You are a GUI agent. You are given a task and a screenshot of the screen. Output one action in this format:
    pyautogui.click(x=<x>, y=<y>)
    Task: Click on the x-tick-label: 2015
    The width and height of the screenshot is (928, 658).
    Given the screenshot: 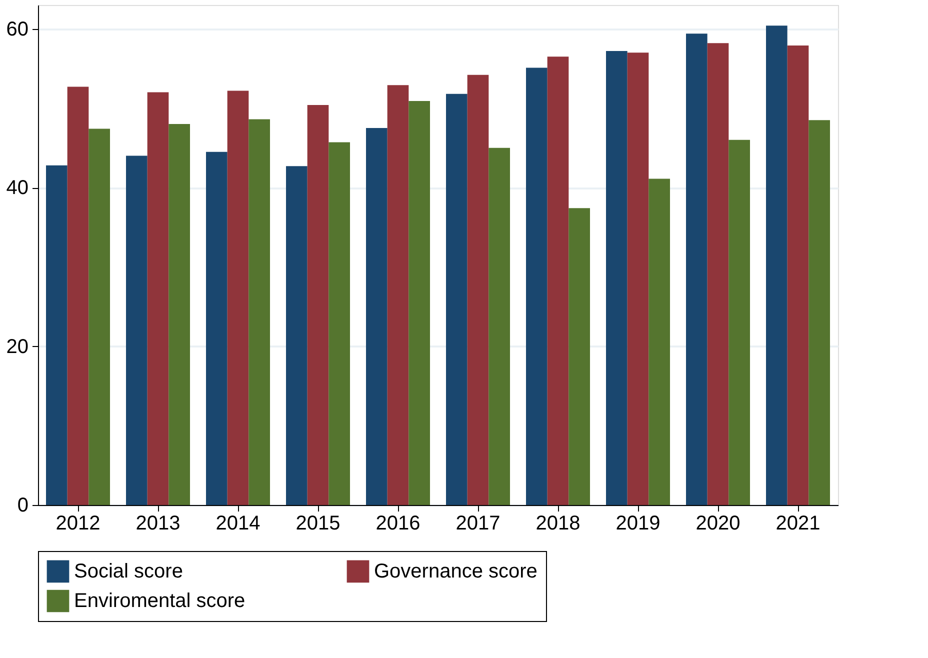 What is the action you would take?
    pyautogui.click(x=318, y=523)
    